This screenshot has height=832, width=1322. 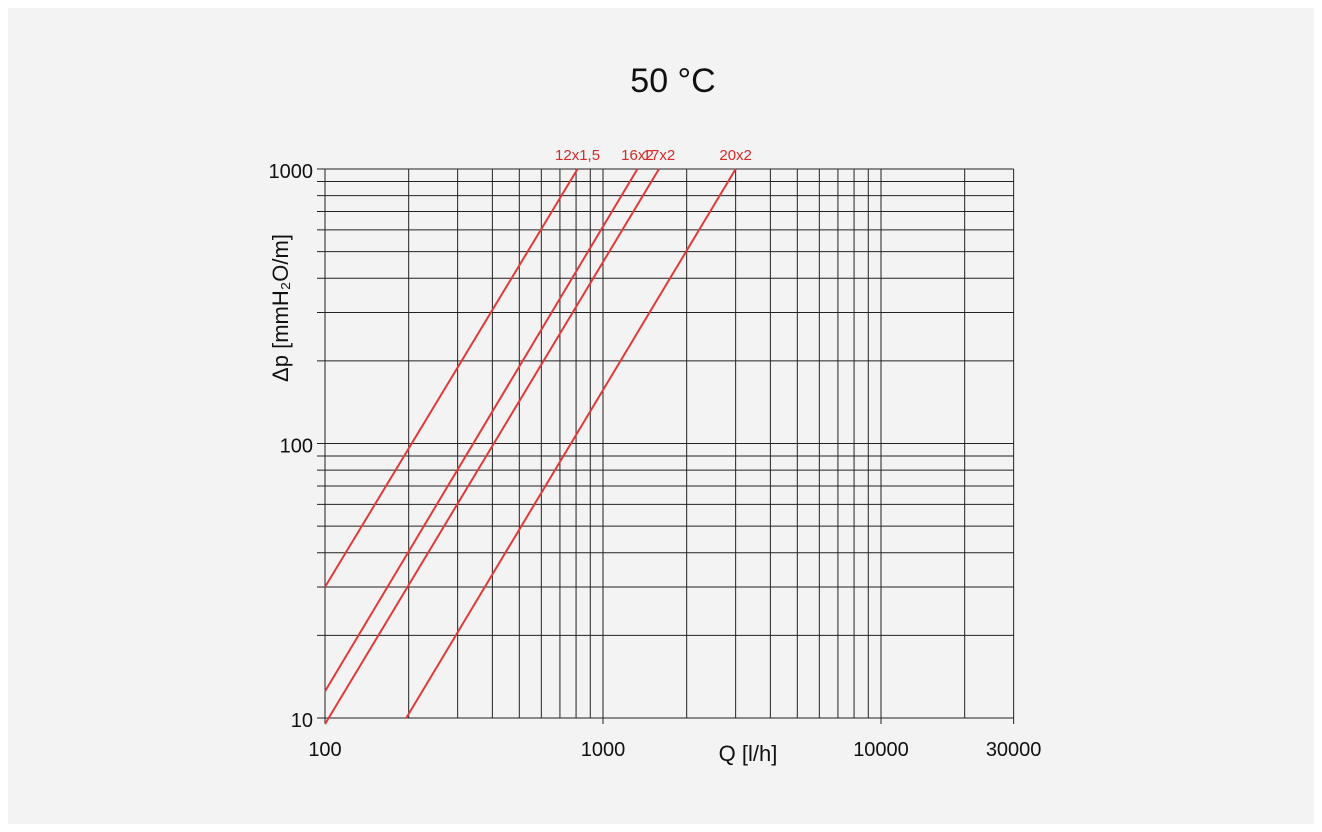 What do you see at coordinates (280, 308) in the screenshot?
I see `y-axis-label: Δp [mmH₂O/m]` at bounding box center [280, 308].